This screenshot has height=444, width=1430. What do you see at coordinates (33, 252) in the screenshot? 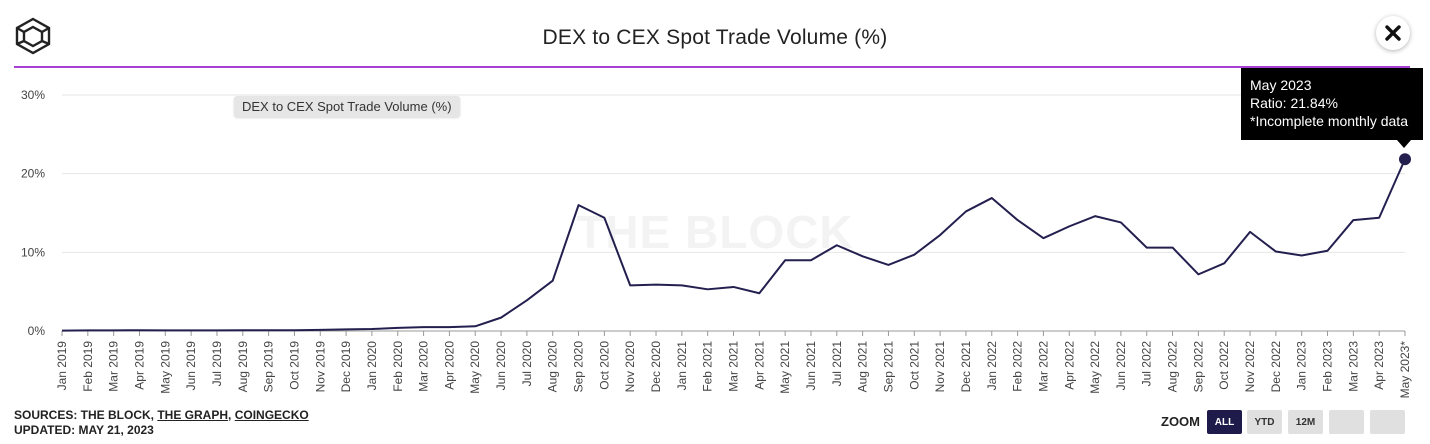
I see `y-tick-label: 10%` at bounding box center [33, 252].